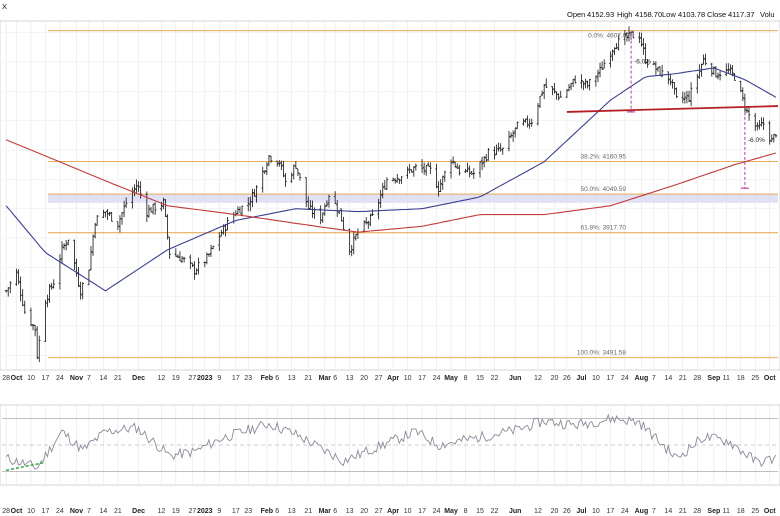 The image size is (780, 516). I want to click on rsi-divergence-line, so click(25, 466).